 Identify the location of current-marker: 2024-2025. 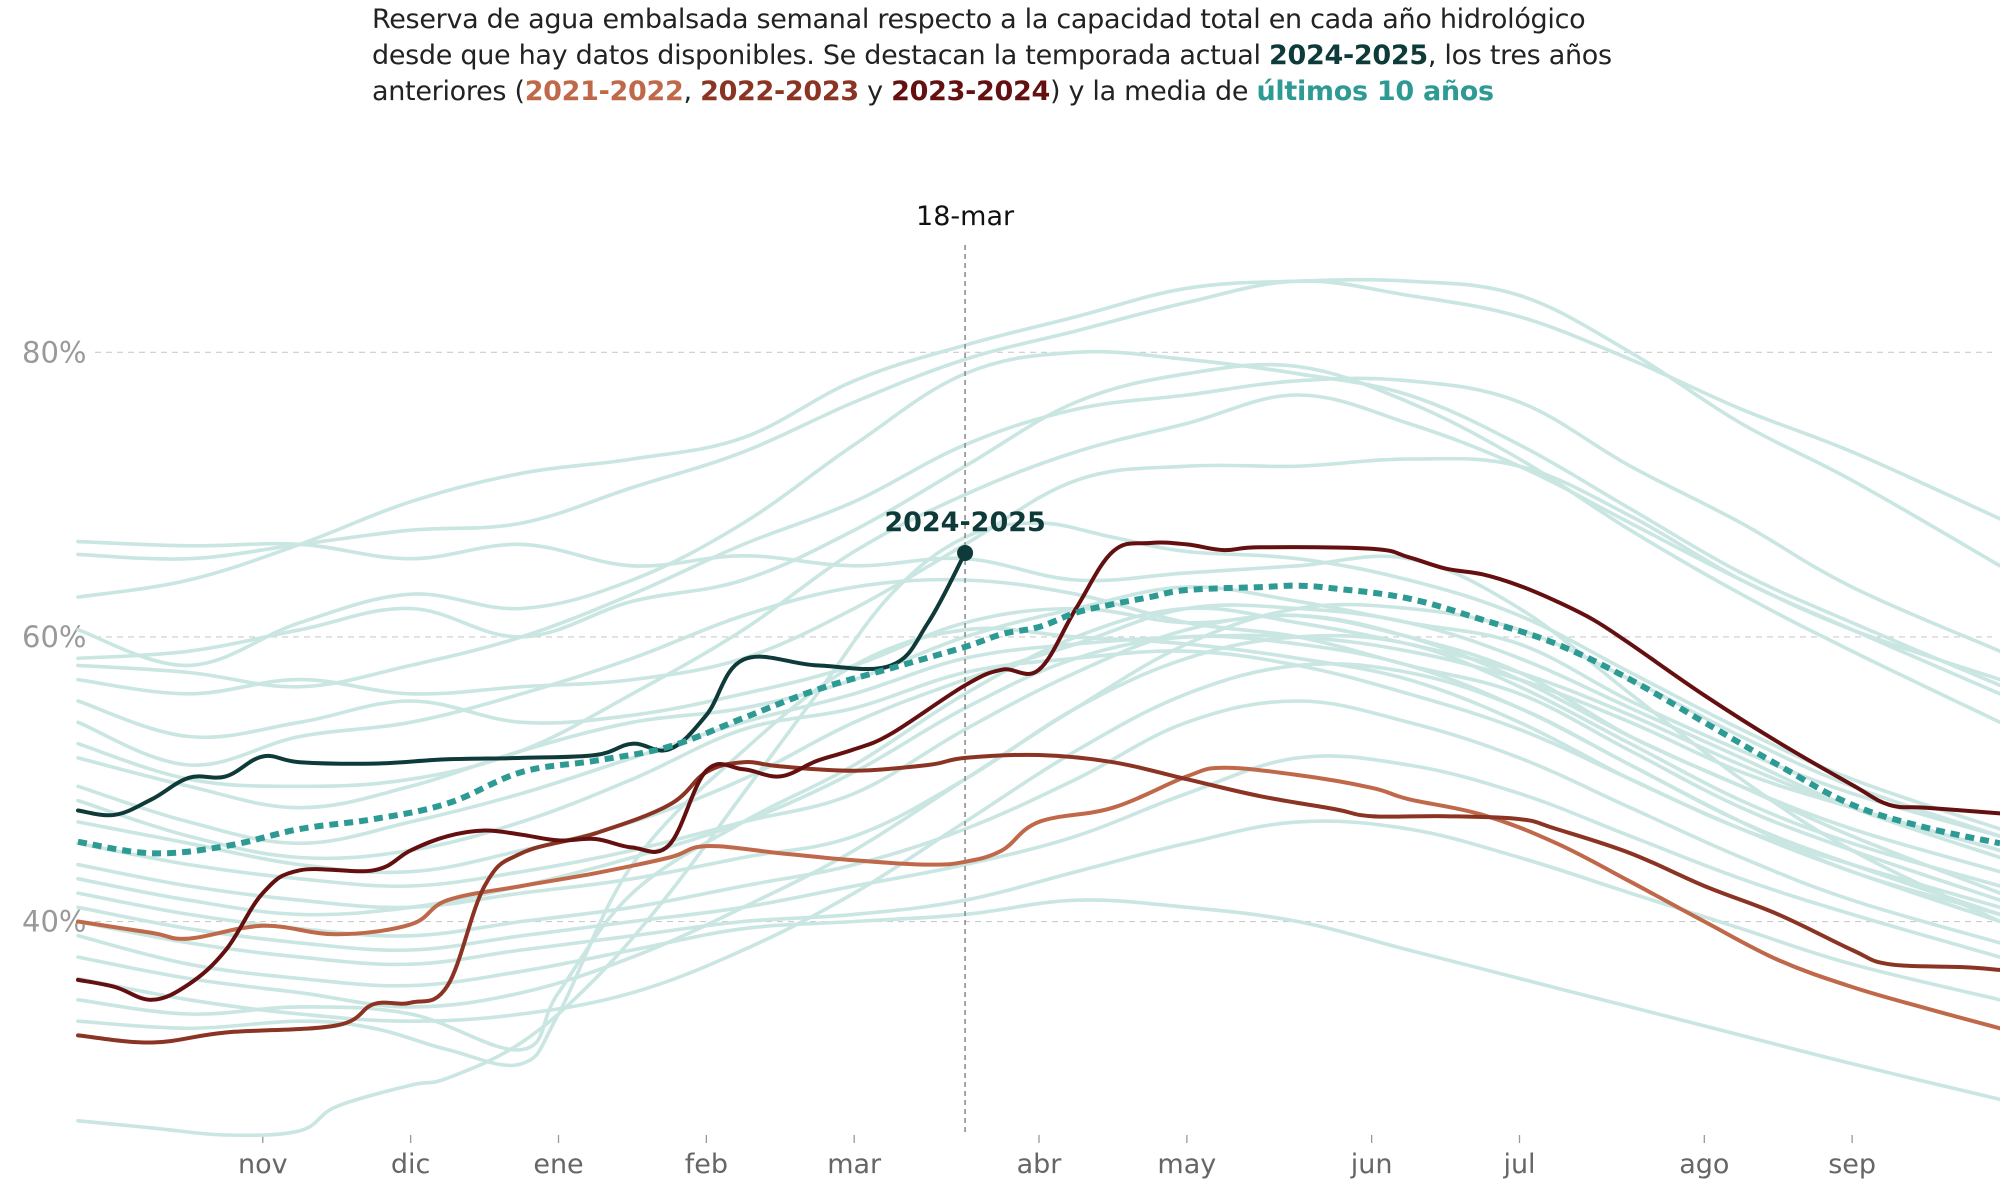
(965, 534).